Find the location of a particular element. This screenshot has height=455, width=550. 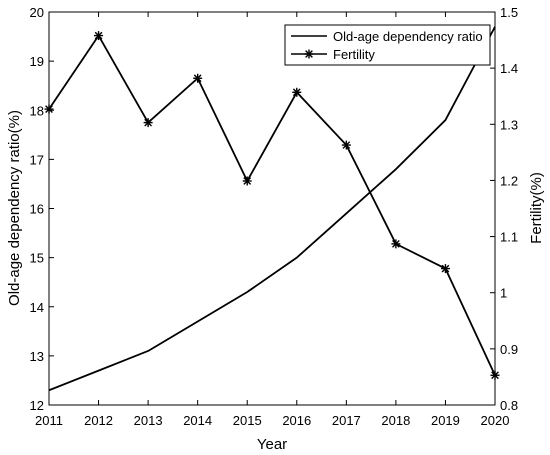

x-tick-label: 2017 is located at coordinates (346, 420).